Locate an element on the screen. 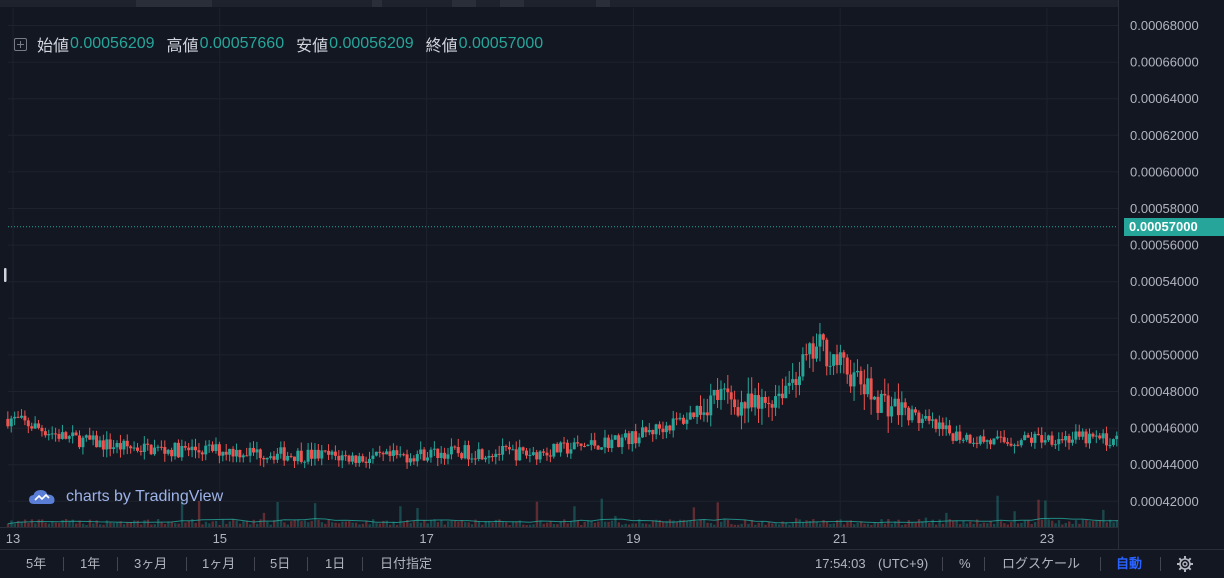 The image size is (1224, 578). auto-scale-button: 自動 is located at coordinates (1129, 563).